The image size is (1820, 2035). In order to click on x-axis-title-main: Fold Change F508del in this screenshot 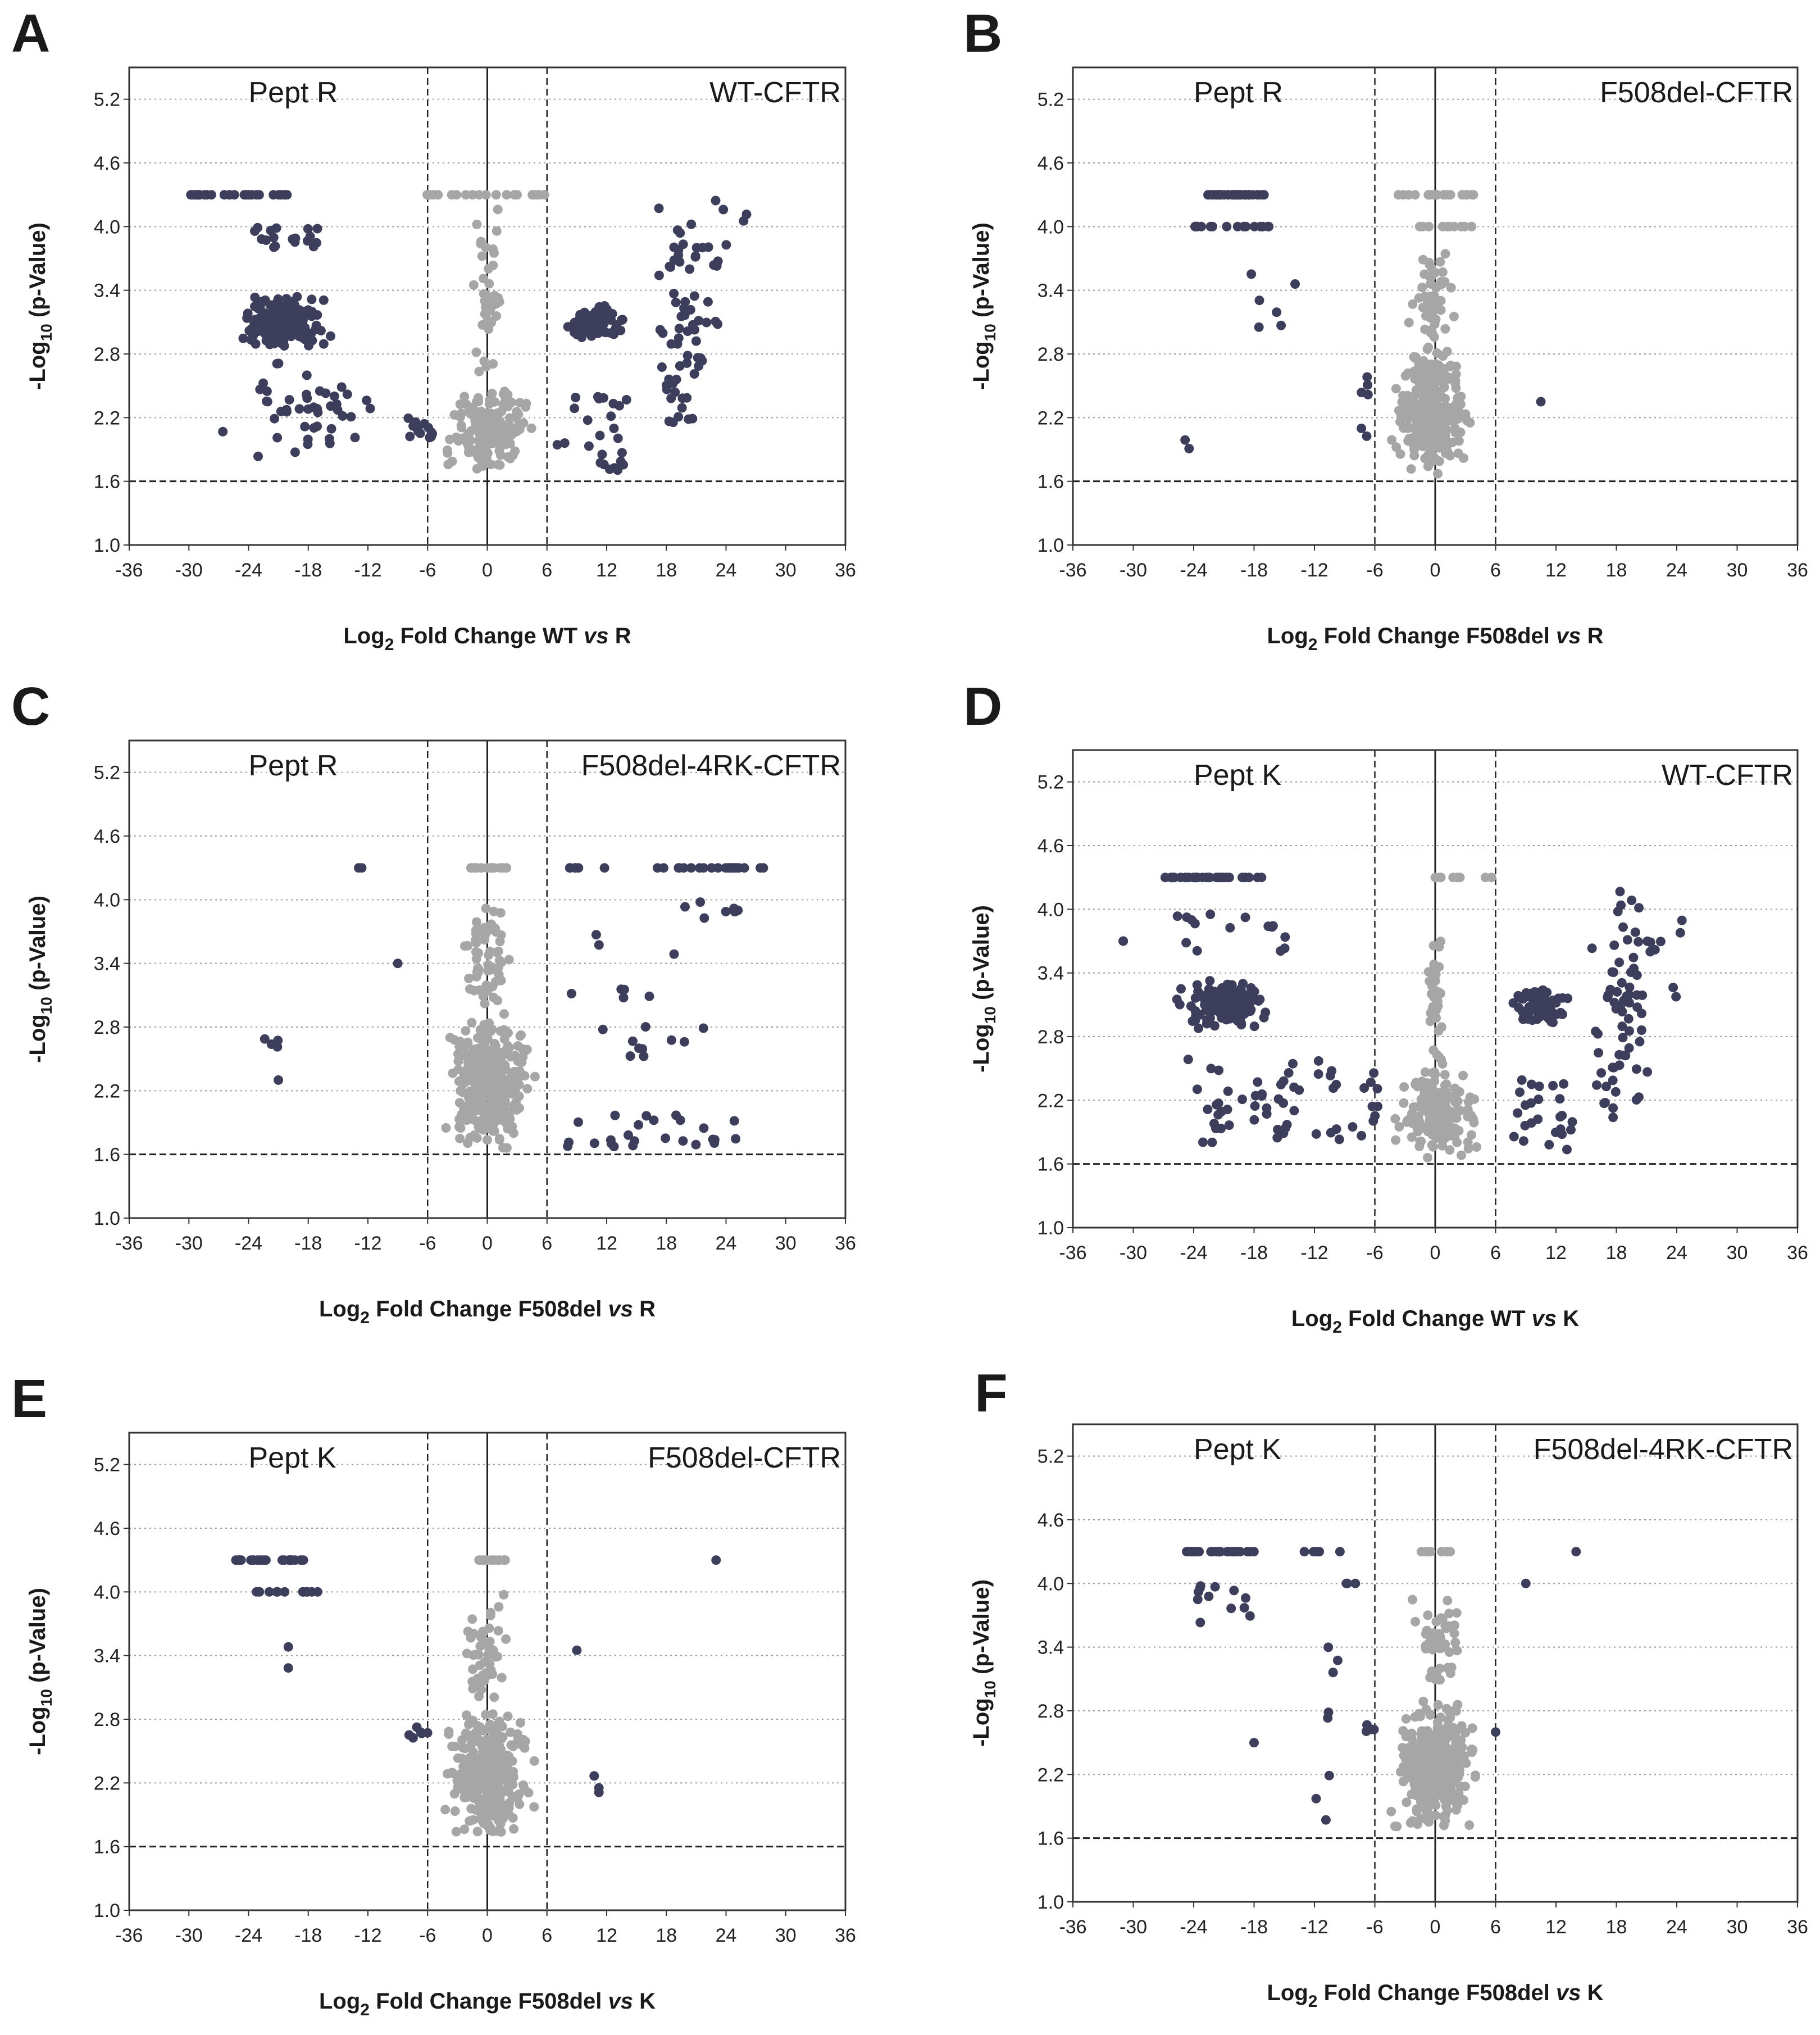, I will do `click(489, 2002)`.